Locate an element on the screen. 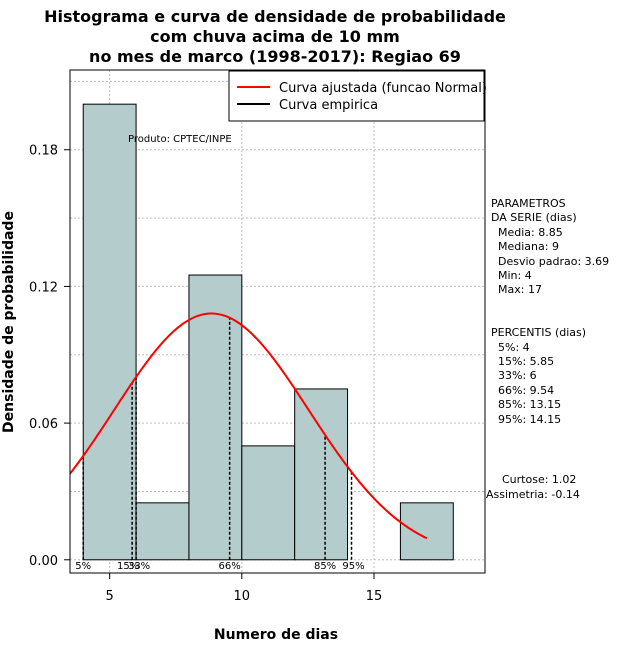 The width and height of the screenshot is (640, 660). parametros-heading-1: PARAMETROS is located at coordinates (528, 203).